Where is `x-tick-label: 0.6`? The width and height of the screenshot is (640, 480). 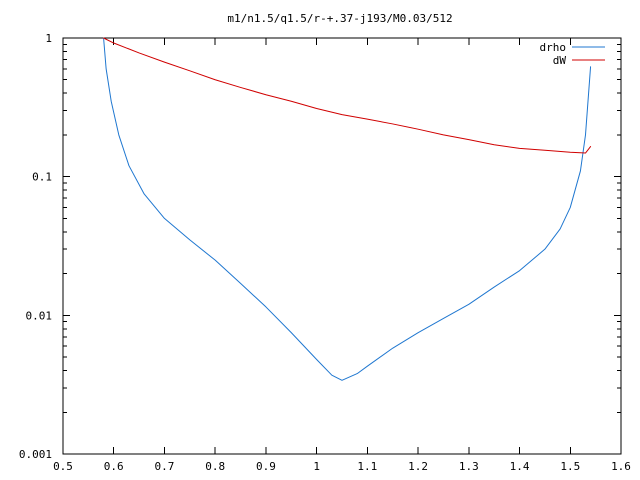
x-tick-label: 0.6 is located at coordinates (114, 466).